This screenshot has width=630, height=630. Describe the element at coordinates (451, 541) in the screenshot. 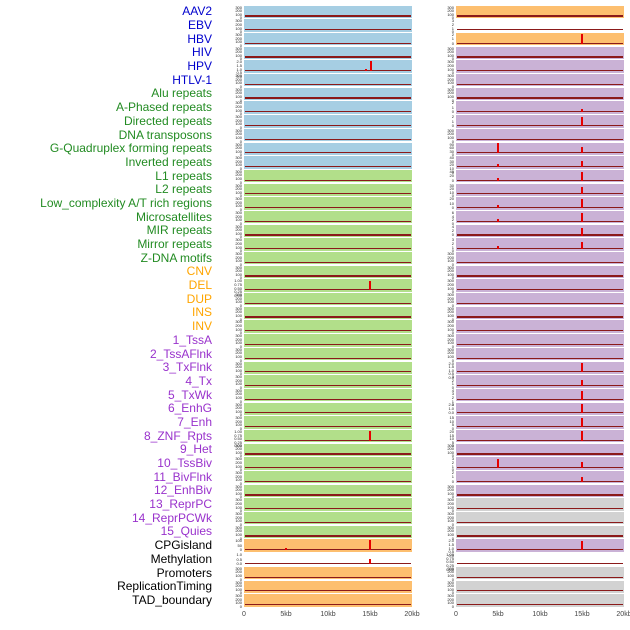

I see `y-tick-label: 2.0` at that location.